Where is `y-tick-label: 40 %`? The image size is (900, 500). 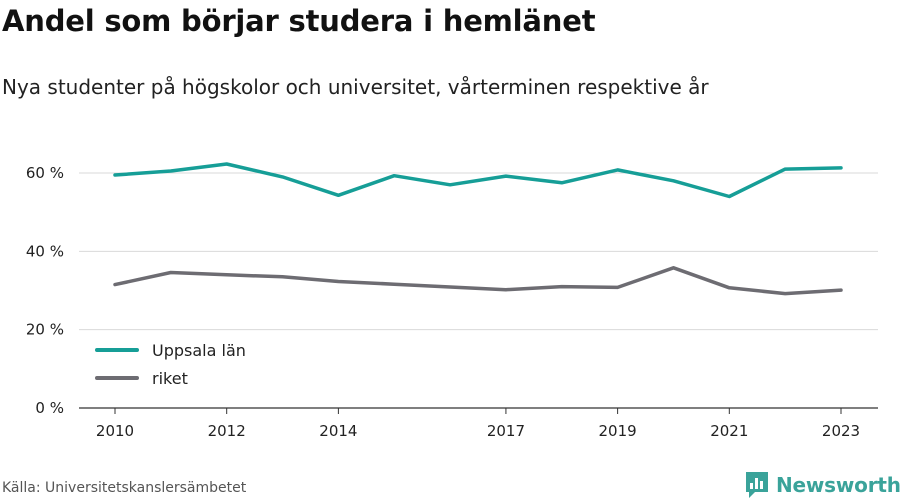
y-tick-label: 40 % is located at coordinates (45, 251).